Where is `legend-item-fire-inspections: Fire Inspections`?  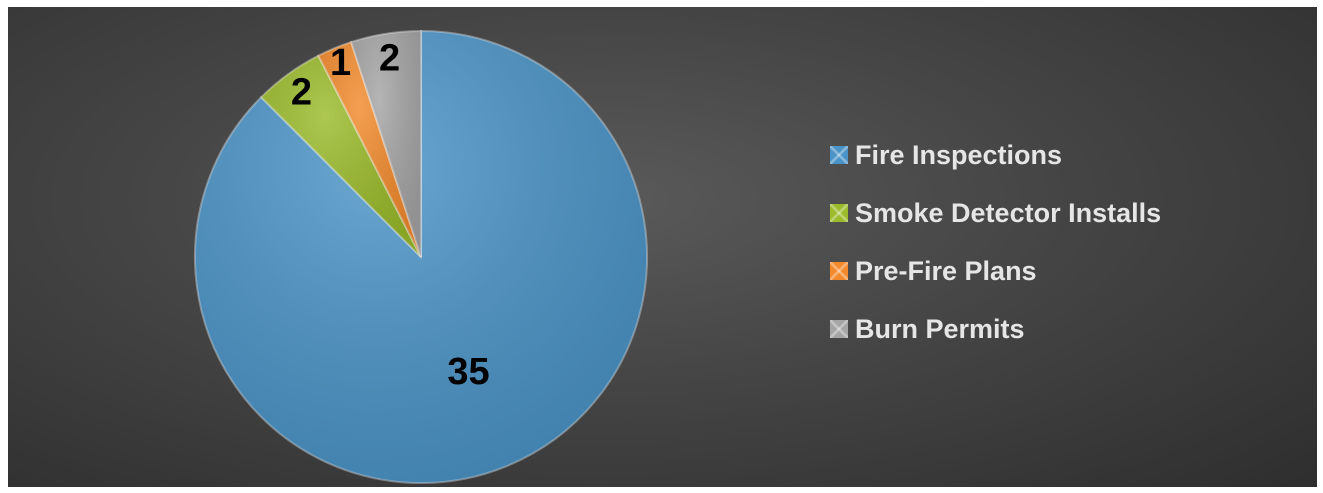 legend-item-fire-inspections: Fire Inspections is located at coordinates (995, 155).